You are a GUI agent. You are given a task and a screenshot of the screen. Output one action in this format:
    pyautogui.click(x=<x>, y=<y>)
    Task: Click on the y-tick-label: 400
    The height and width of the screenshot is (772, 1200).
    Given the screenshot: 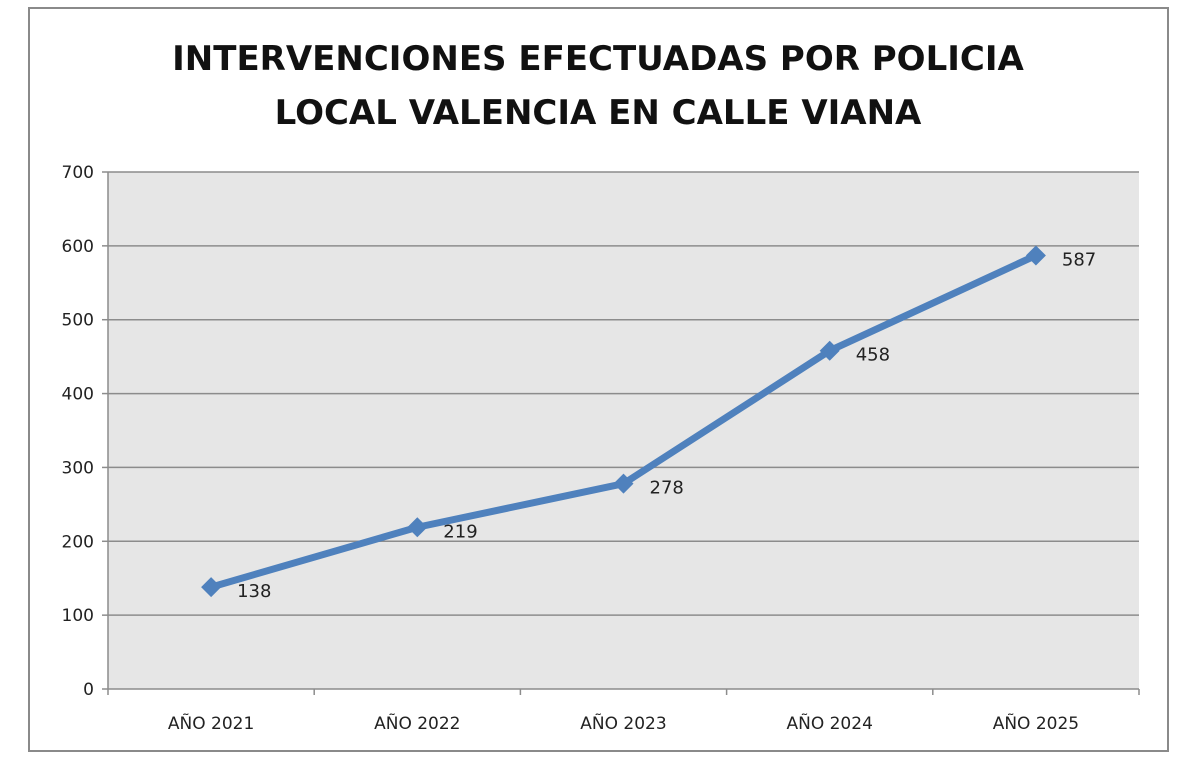 What is the action you would take?
    pyautogui.click(x=78, y=395)
    